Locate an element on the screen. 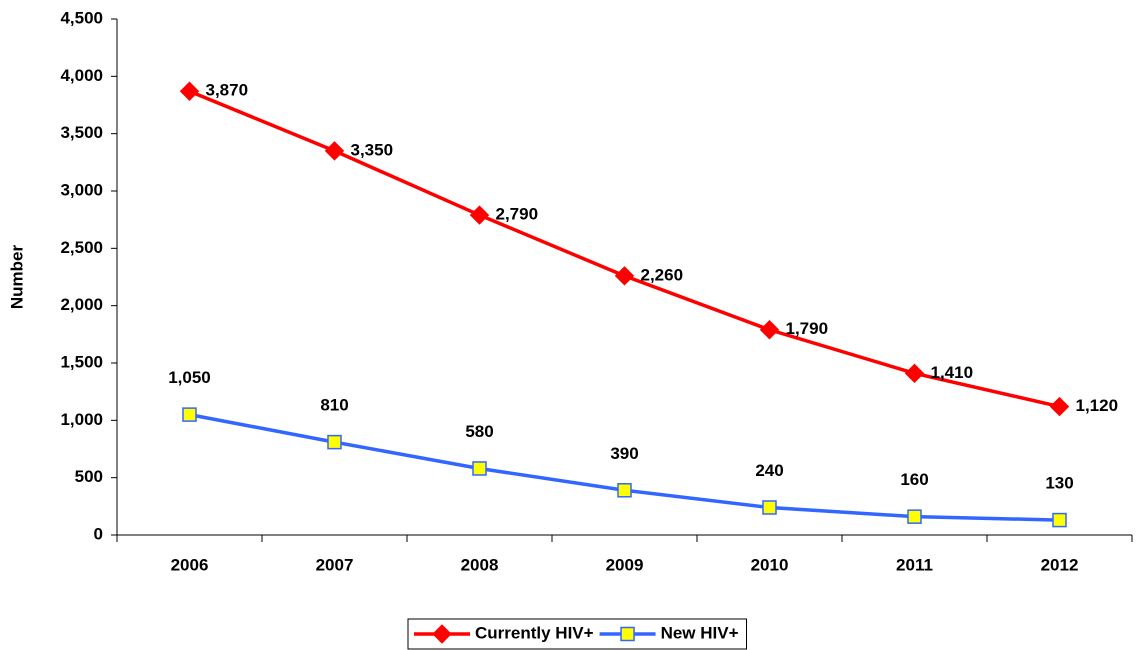 The width and height of the screenshot is (1137, 650). y-tick-label: 2,000 is located at coordinates (81, 304).